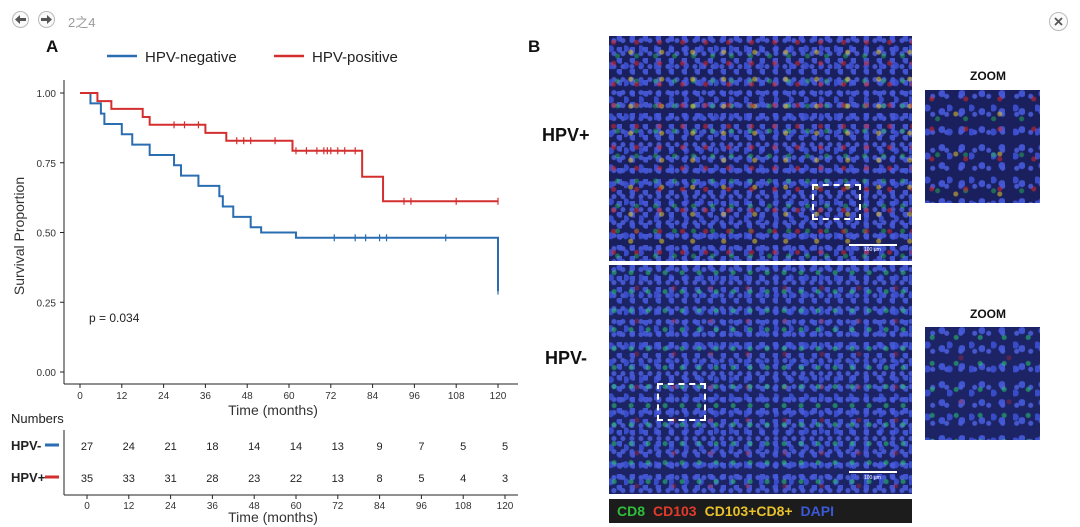  Describe the element at coordinates (534, 46) in the screenshot. I see `panel-b-letter: B` at that location.